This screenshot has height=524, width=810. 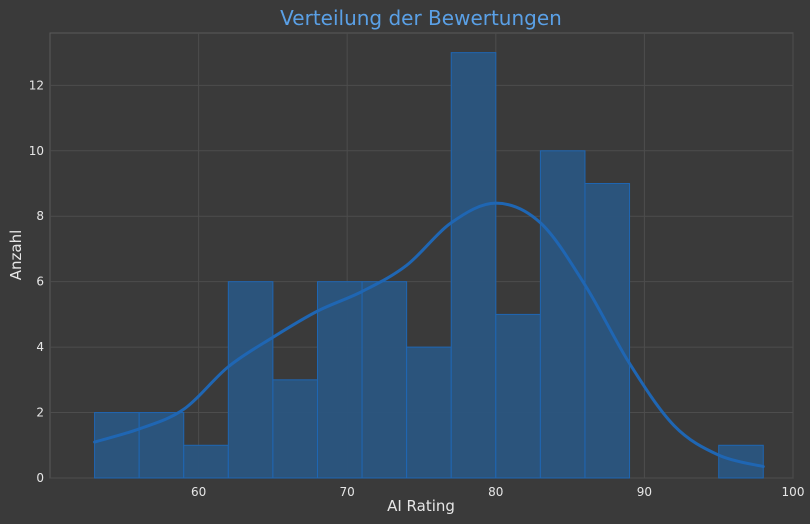 I want to click on x-axis-label: AI Rating, so click(x=421, y=506).